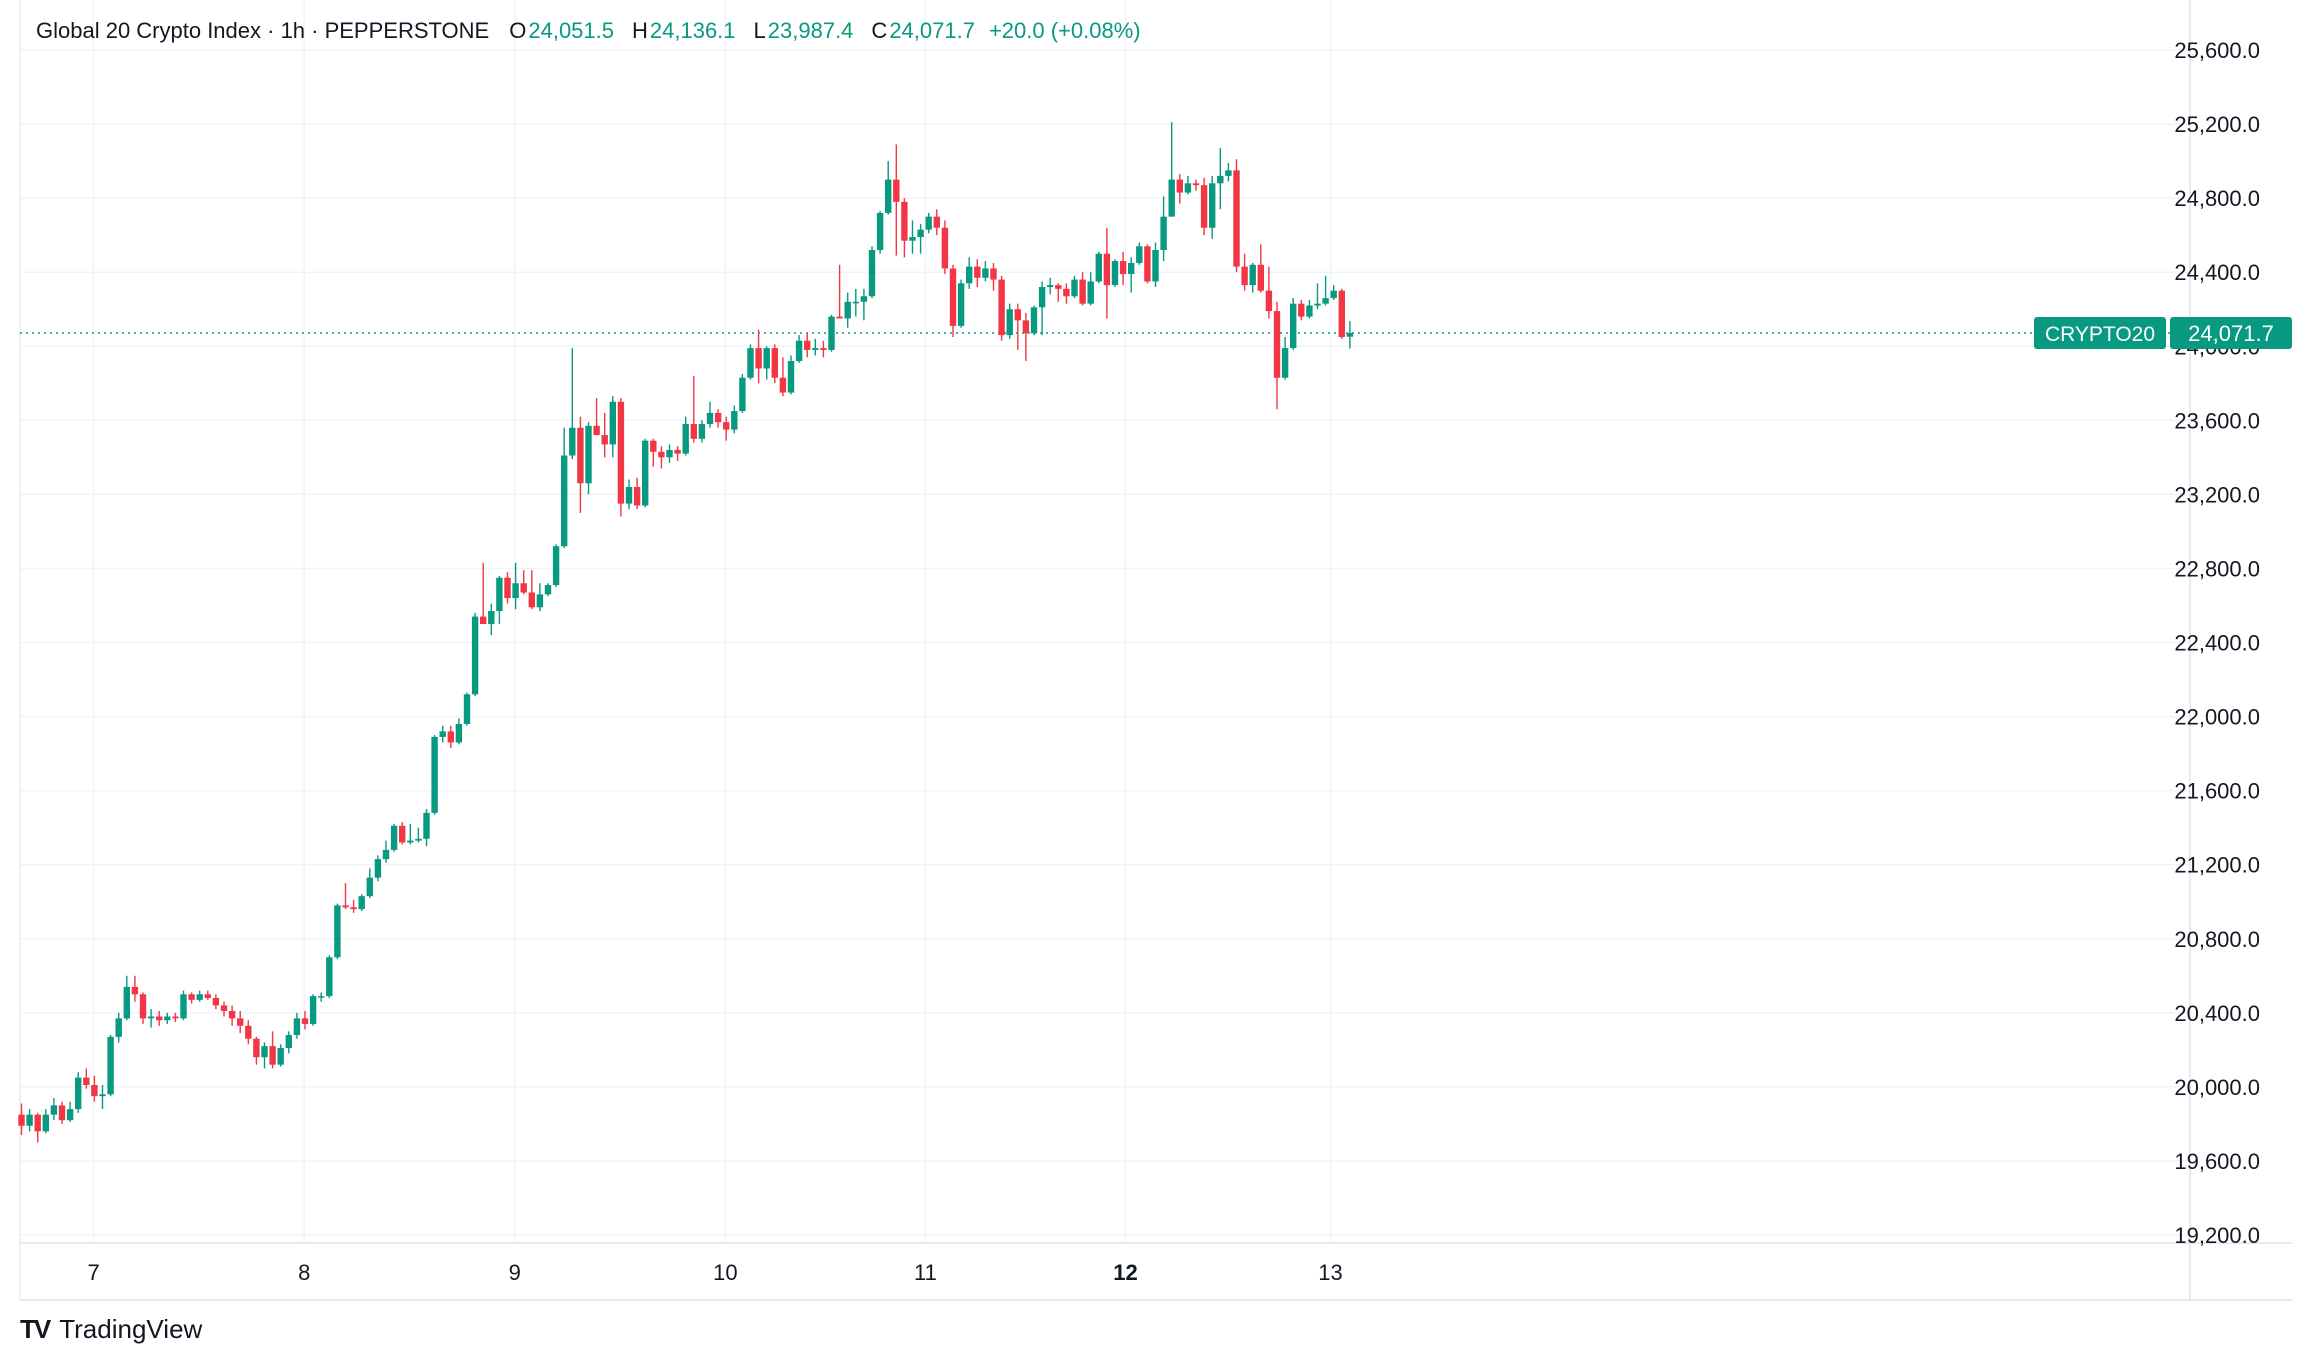 The height and width of the screenshot is (1369, 2308). Describe the element at coordinates (518, 30) in the screenshot. I see `open-label: O` at that location.